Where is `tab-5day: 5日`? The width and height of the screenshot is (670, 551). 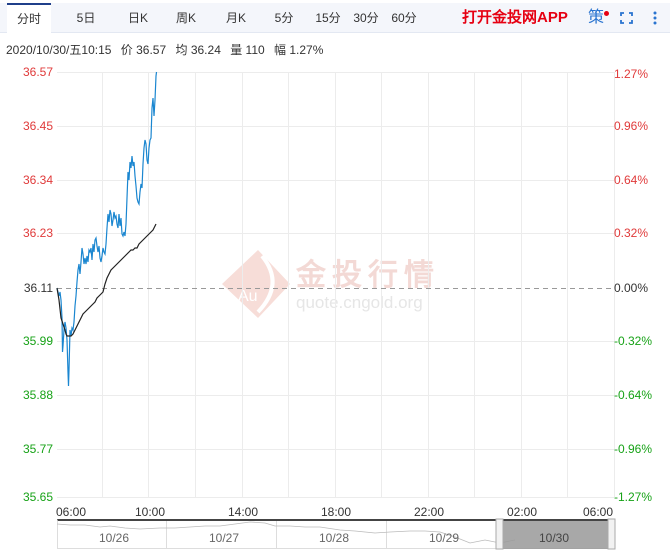 tab-5day: 5日 is located at coordinates (86, 18).